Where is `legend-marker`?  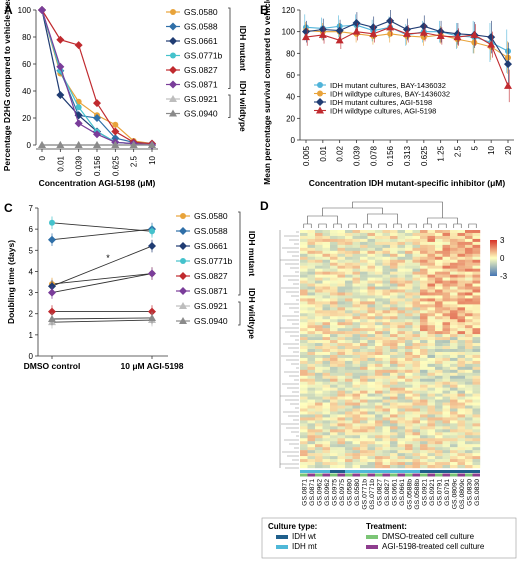
legend-marker is located at coordinates (320, 102).